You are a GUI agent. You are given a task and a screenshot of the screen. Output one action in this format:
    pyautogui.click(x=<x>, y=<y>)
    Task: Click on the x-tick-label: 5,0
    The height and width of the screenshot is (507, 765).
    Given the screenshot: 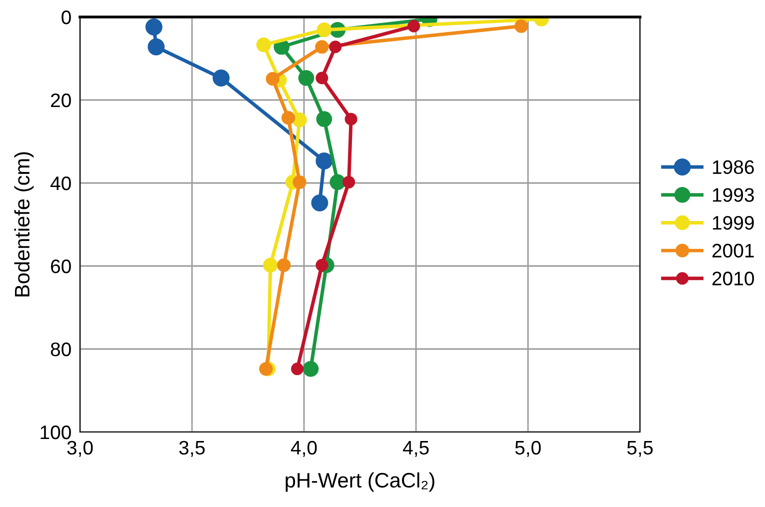 What is the action you would take?
    pyautogui.click(x=528, y=448)
    